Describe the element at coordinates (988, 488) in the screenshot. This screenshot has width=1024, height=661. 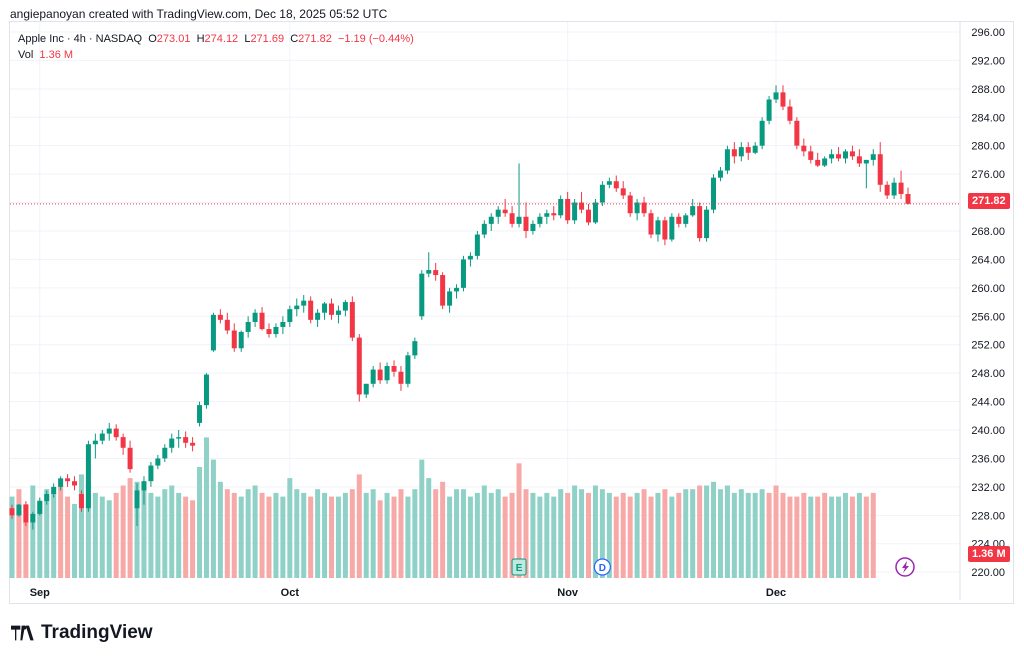
I see `y-tick-label: 232.00` at that location.